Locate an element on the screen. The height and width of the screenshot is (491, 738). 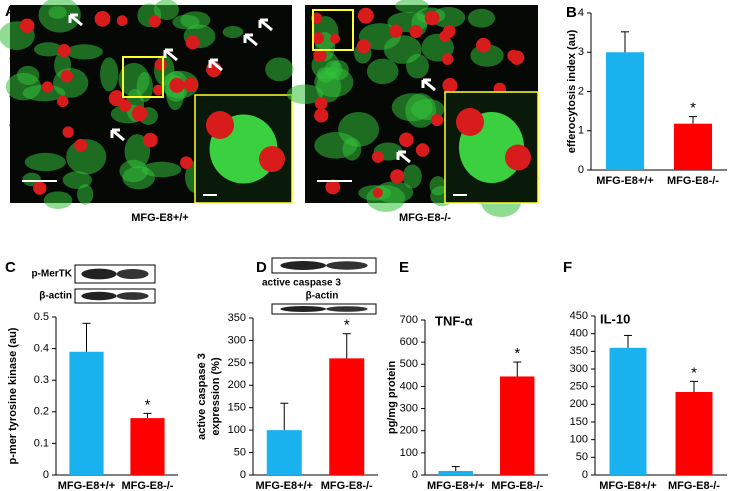
blot-label: β-actin is located at coordinates (55, 296).